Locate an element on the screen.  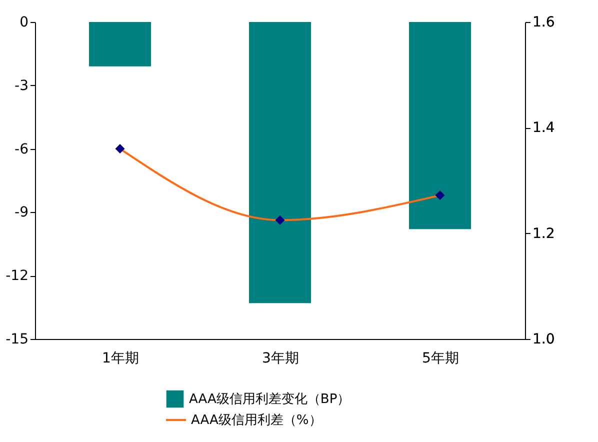
y-tick-label: -3 is located at coordinates (21, 86).